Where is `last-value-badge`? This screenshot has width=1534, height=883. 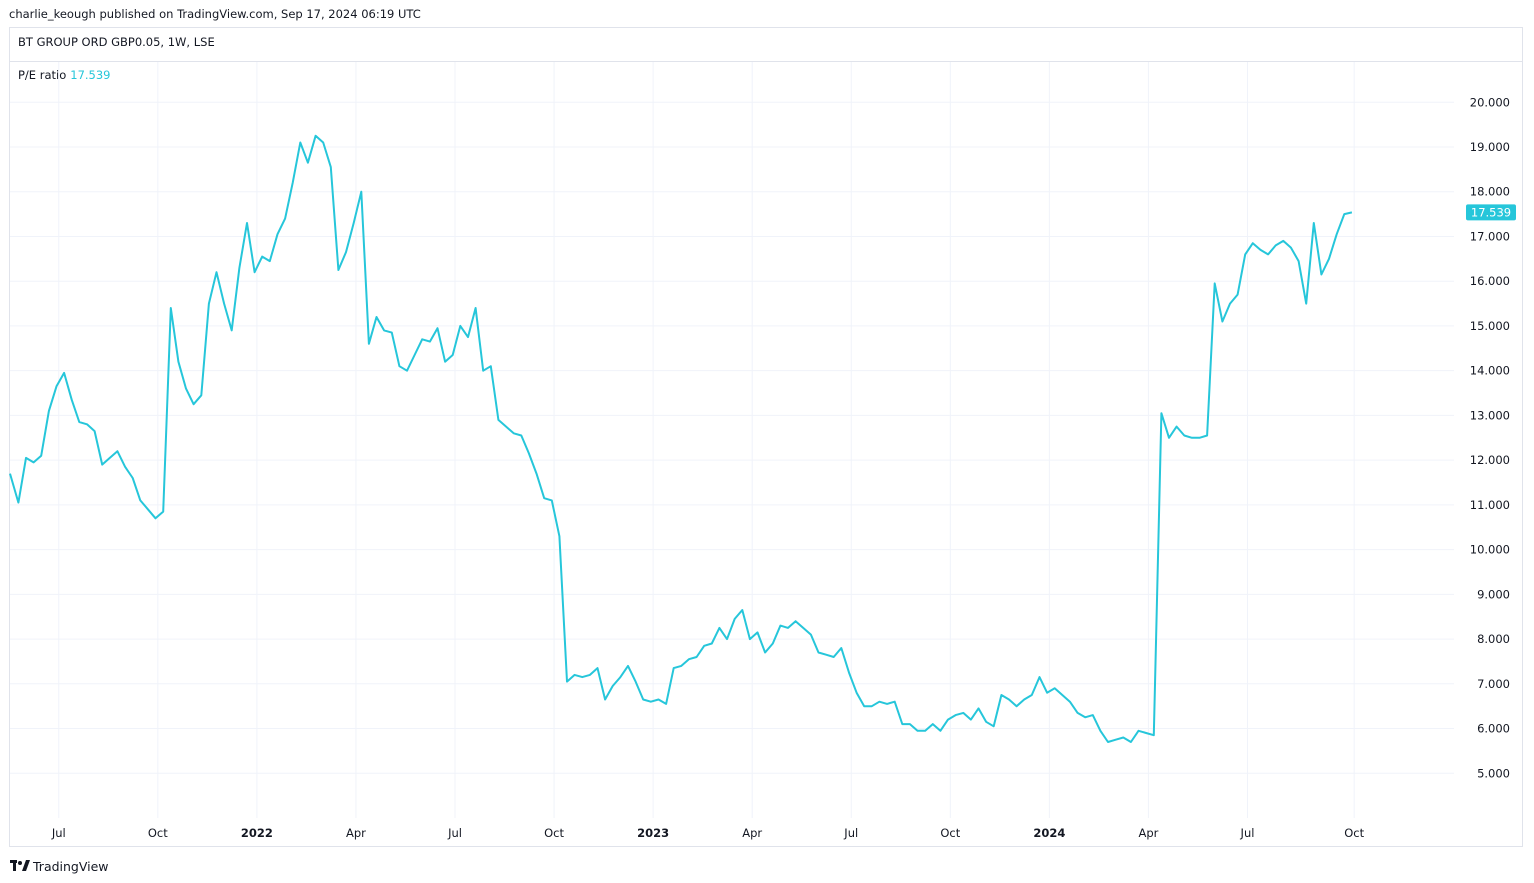
last-value-badge is located at coordinates (1491, 212).